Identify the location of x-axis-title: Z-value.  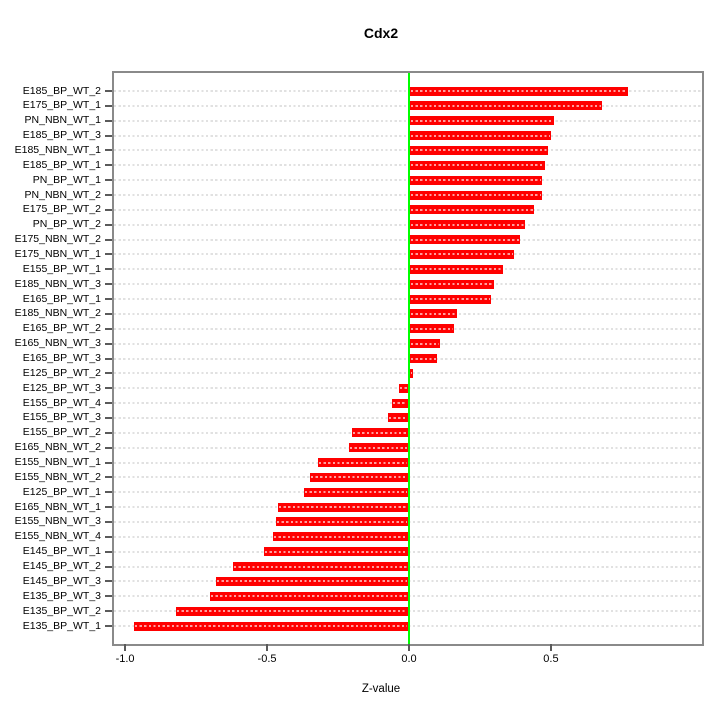
(381, 689).